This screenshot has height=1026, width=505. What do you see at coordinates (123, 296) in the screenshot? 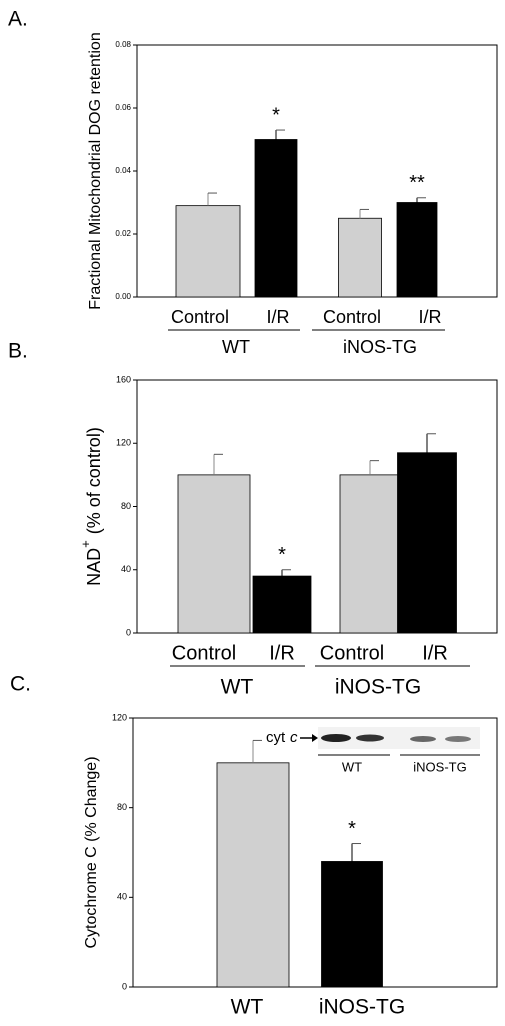
I see `y-tick-label: 0.00` at bounding box center [123, 296].